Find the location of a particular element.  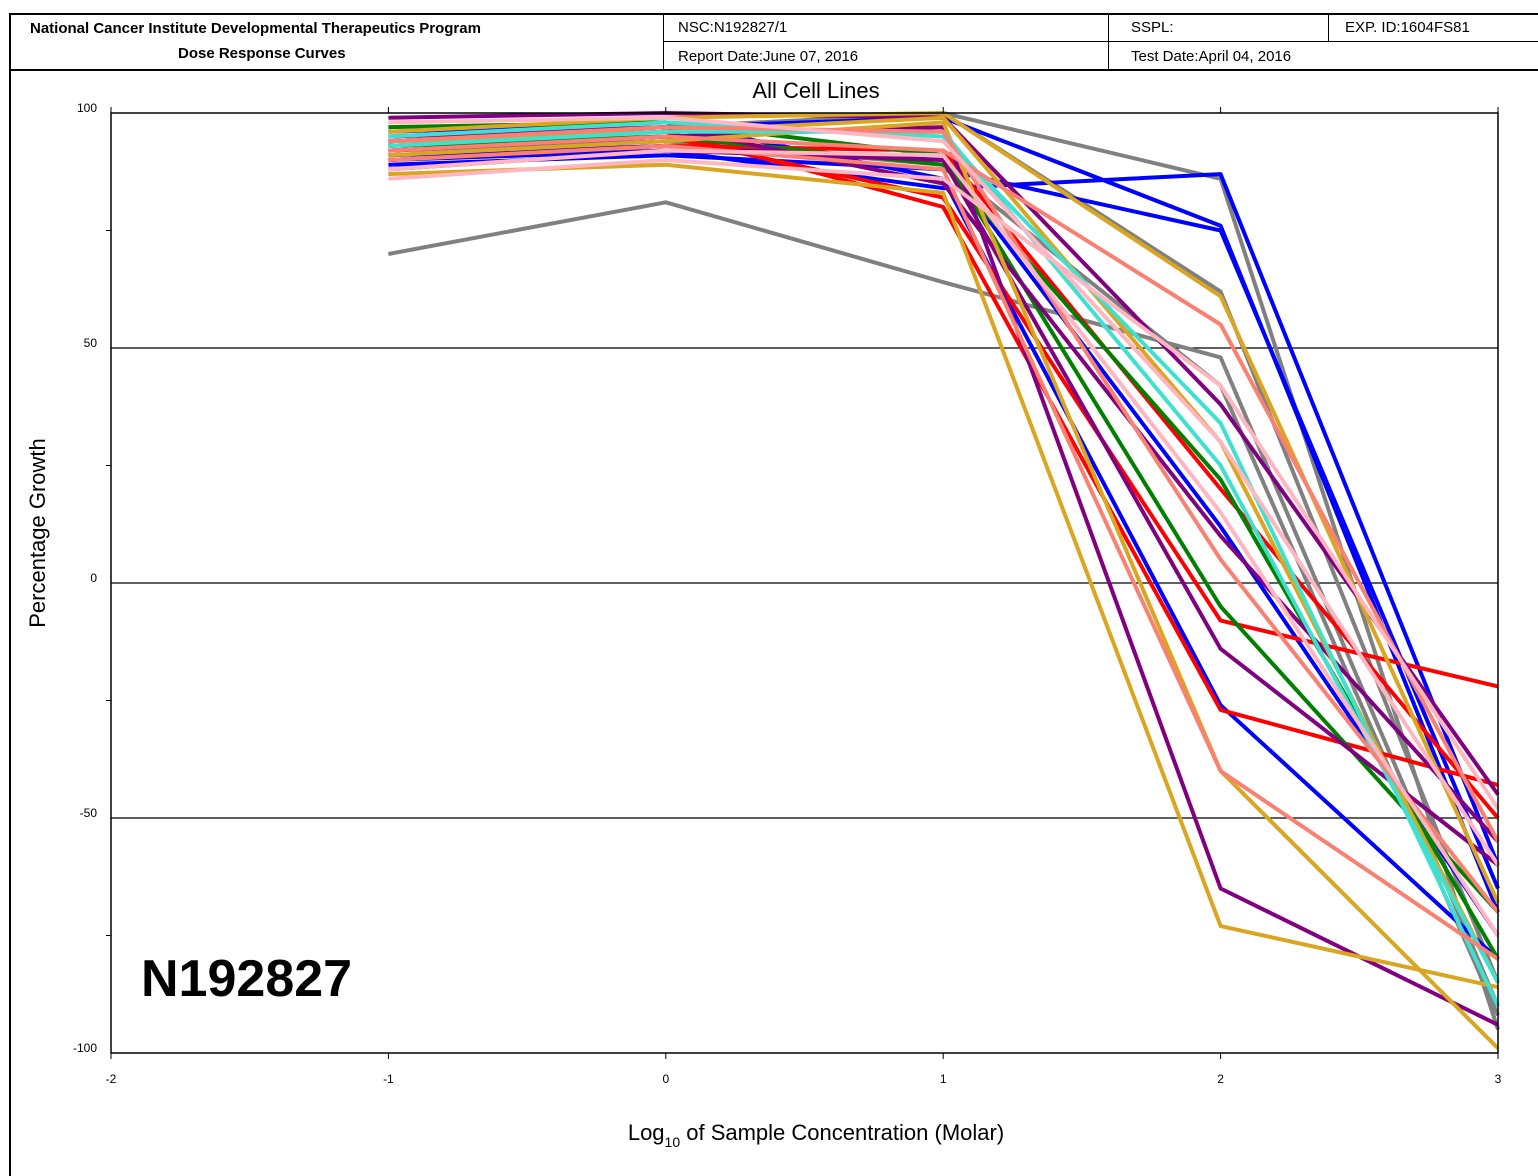

y-tick-label: -50 is located at coordinates (89, 813).